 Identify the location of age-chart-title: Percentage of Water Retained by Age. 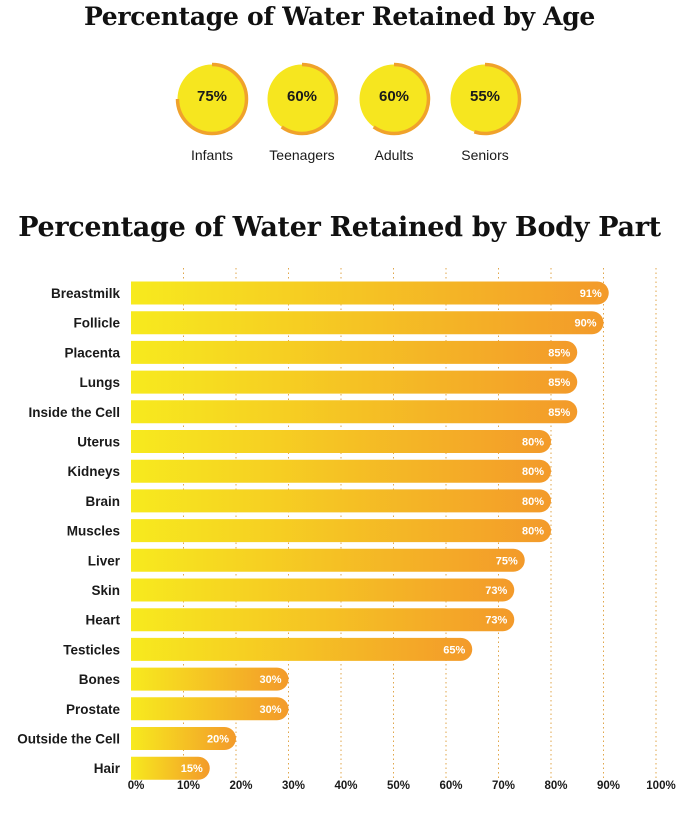
(339, 16).